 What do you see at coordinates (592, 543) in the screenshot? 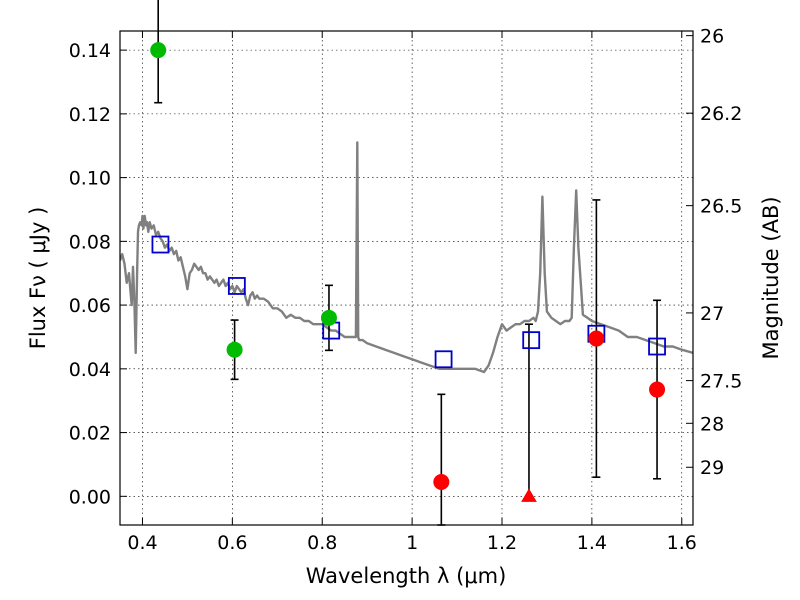
I see `x-tick-label: 1.4` at bounding box center [592, 543].